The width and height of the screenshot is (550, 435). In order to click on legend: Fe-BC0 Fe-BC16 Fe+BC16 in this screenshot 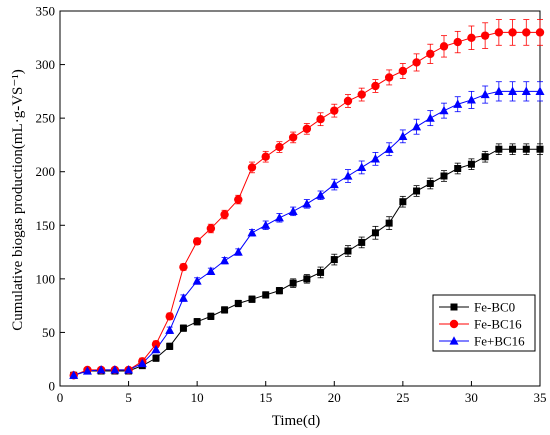, I will do `click(484, 323)`.